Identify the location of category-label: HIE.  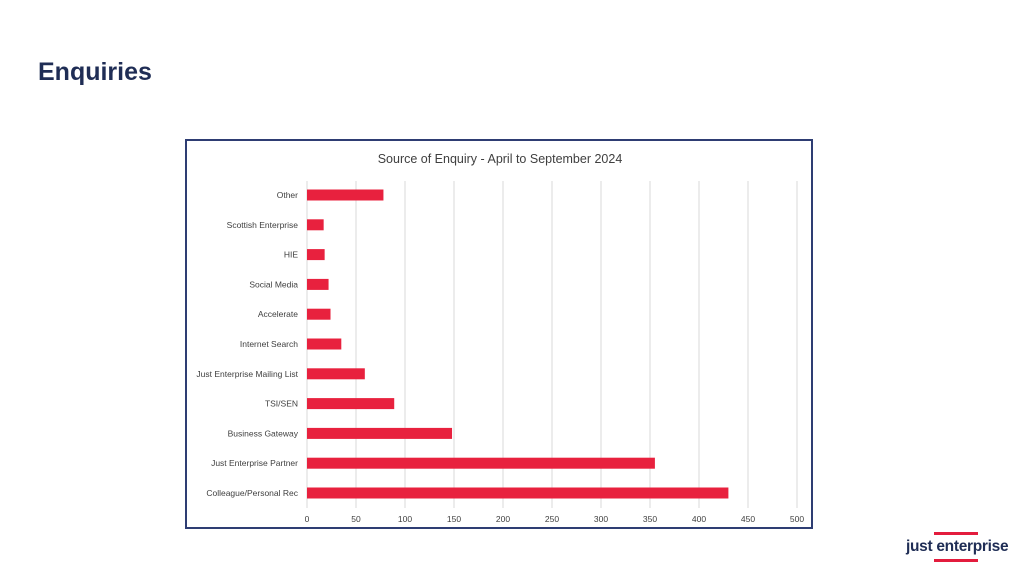
(291, 255).